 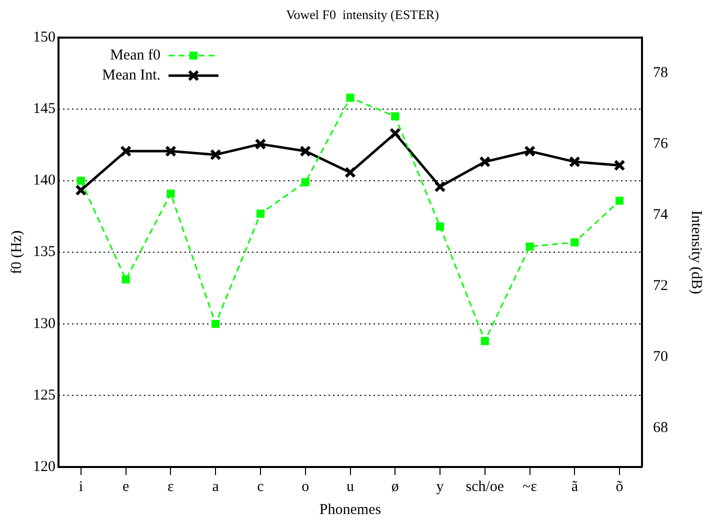 I want to click on x-tick-label: y, so click(x=440, y=486).